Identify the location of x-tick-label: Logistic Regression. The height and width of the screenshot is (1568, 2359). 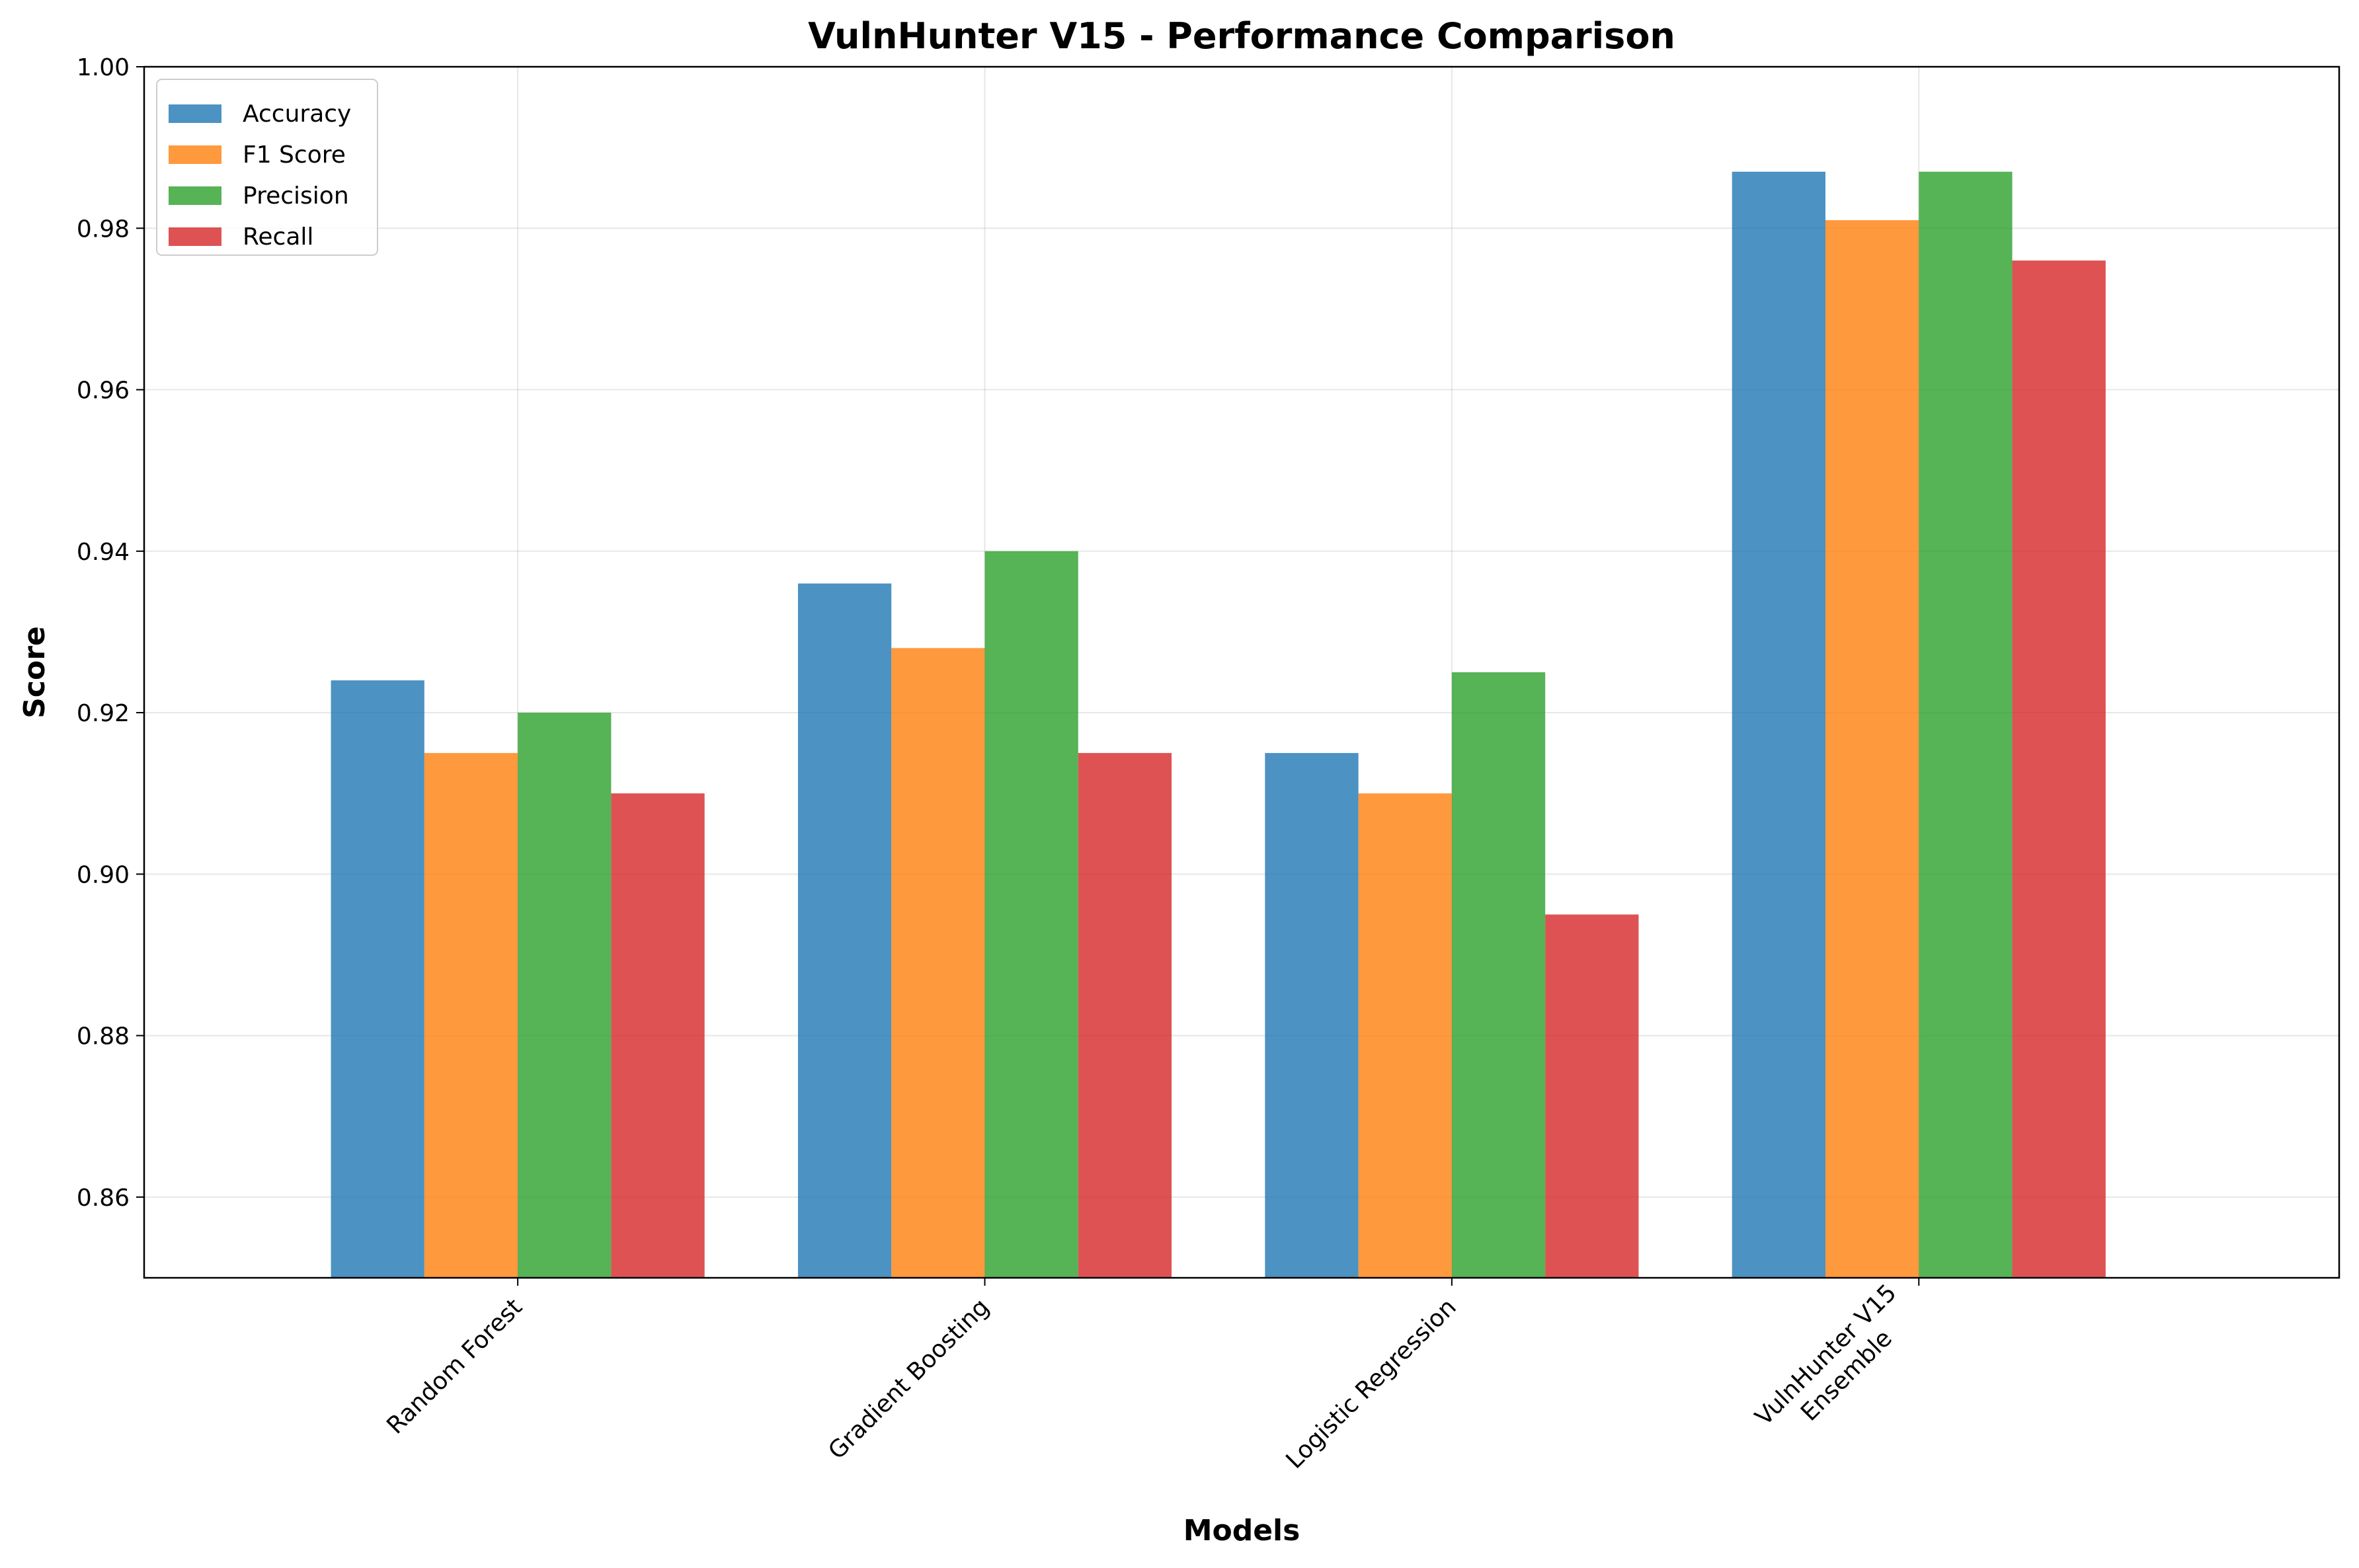
(1371, 1384).